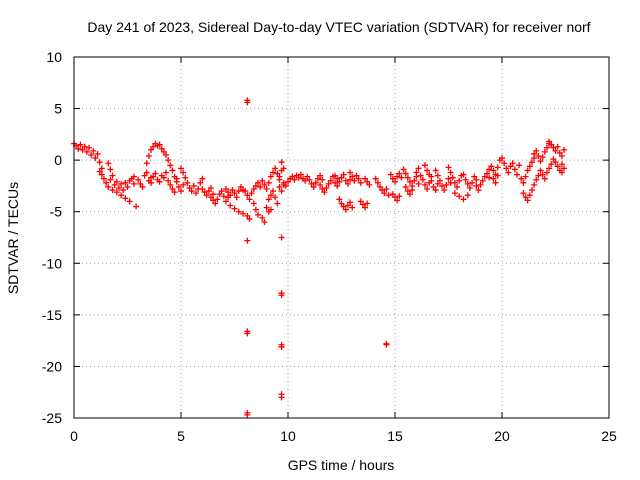 This screenshot has height=480, width=640. I want to click on y-tick-label: -20, so click(52, 366).